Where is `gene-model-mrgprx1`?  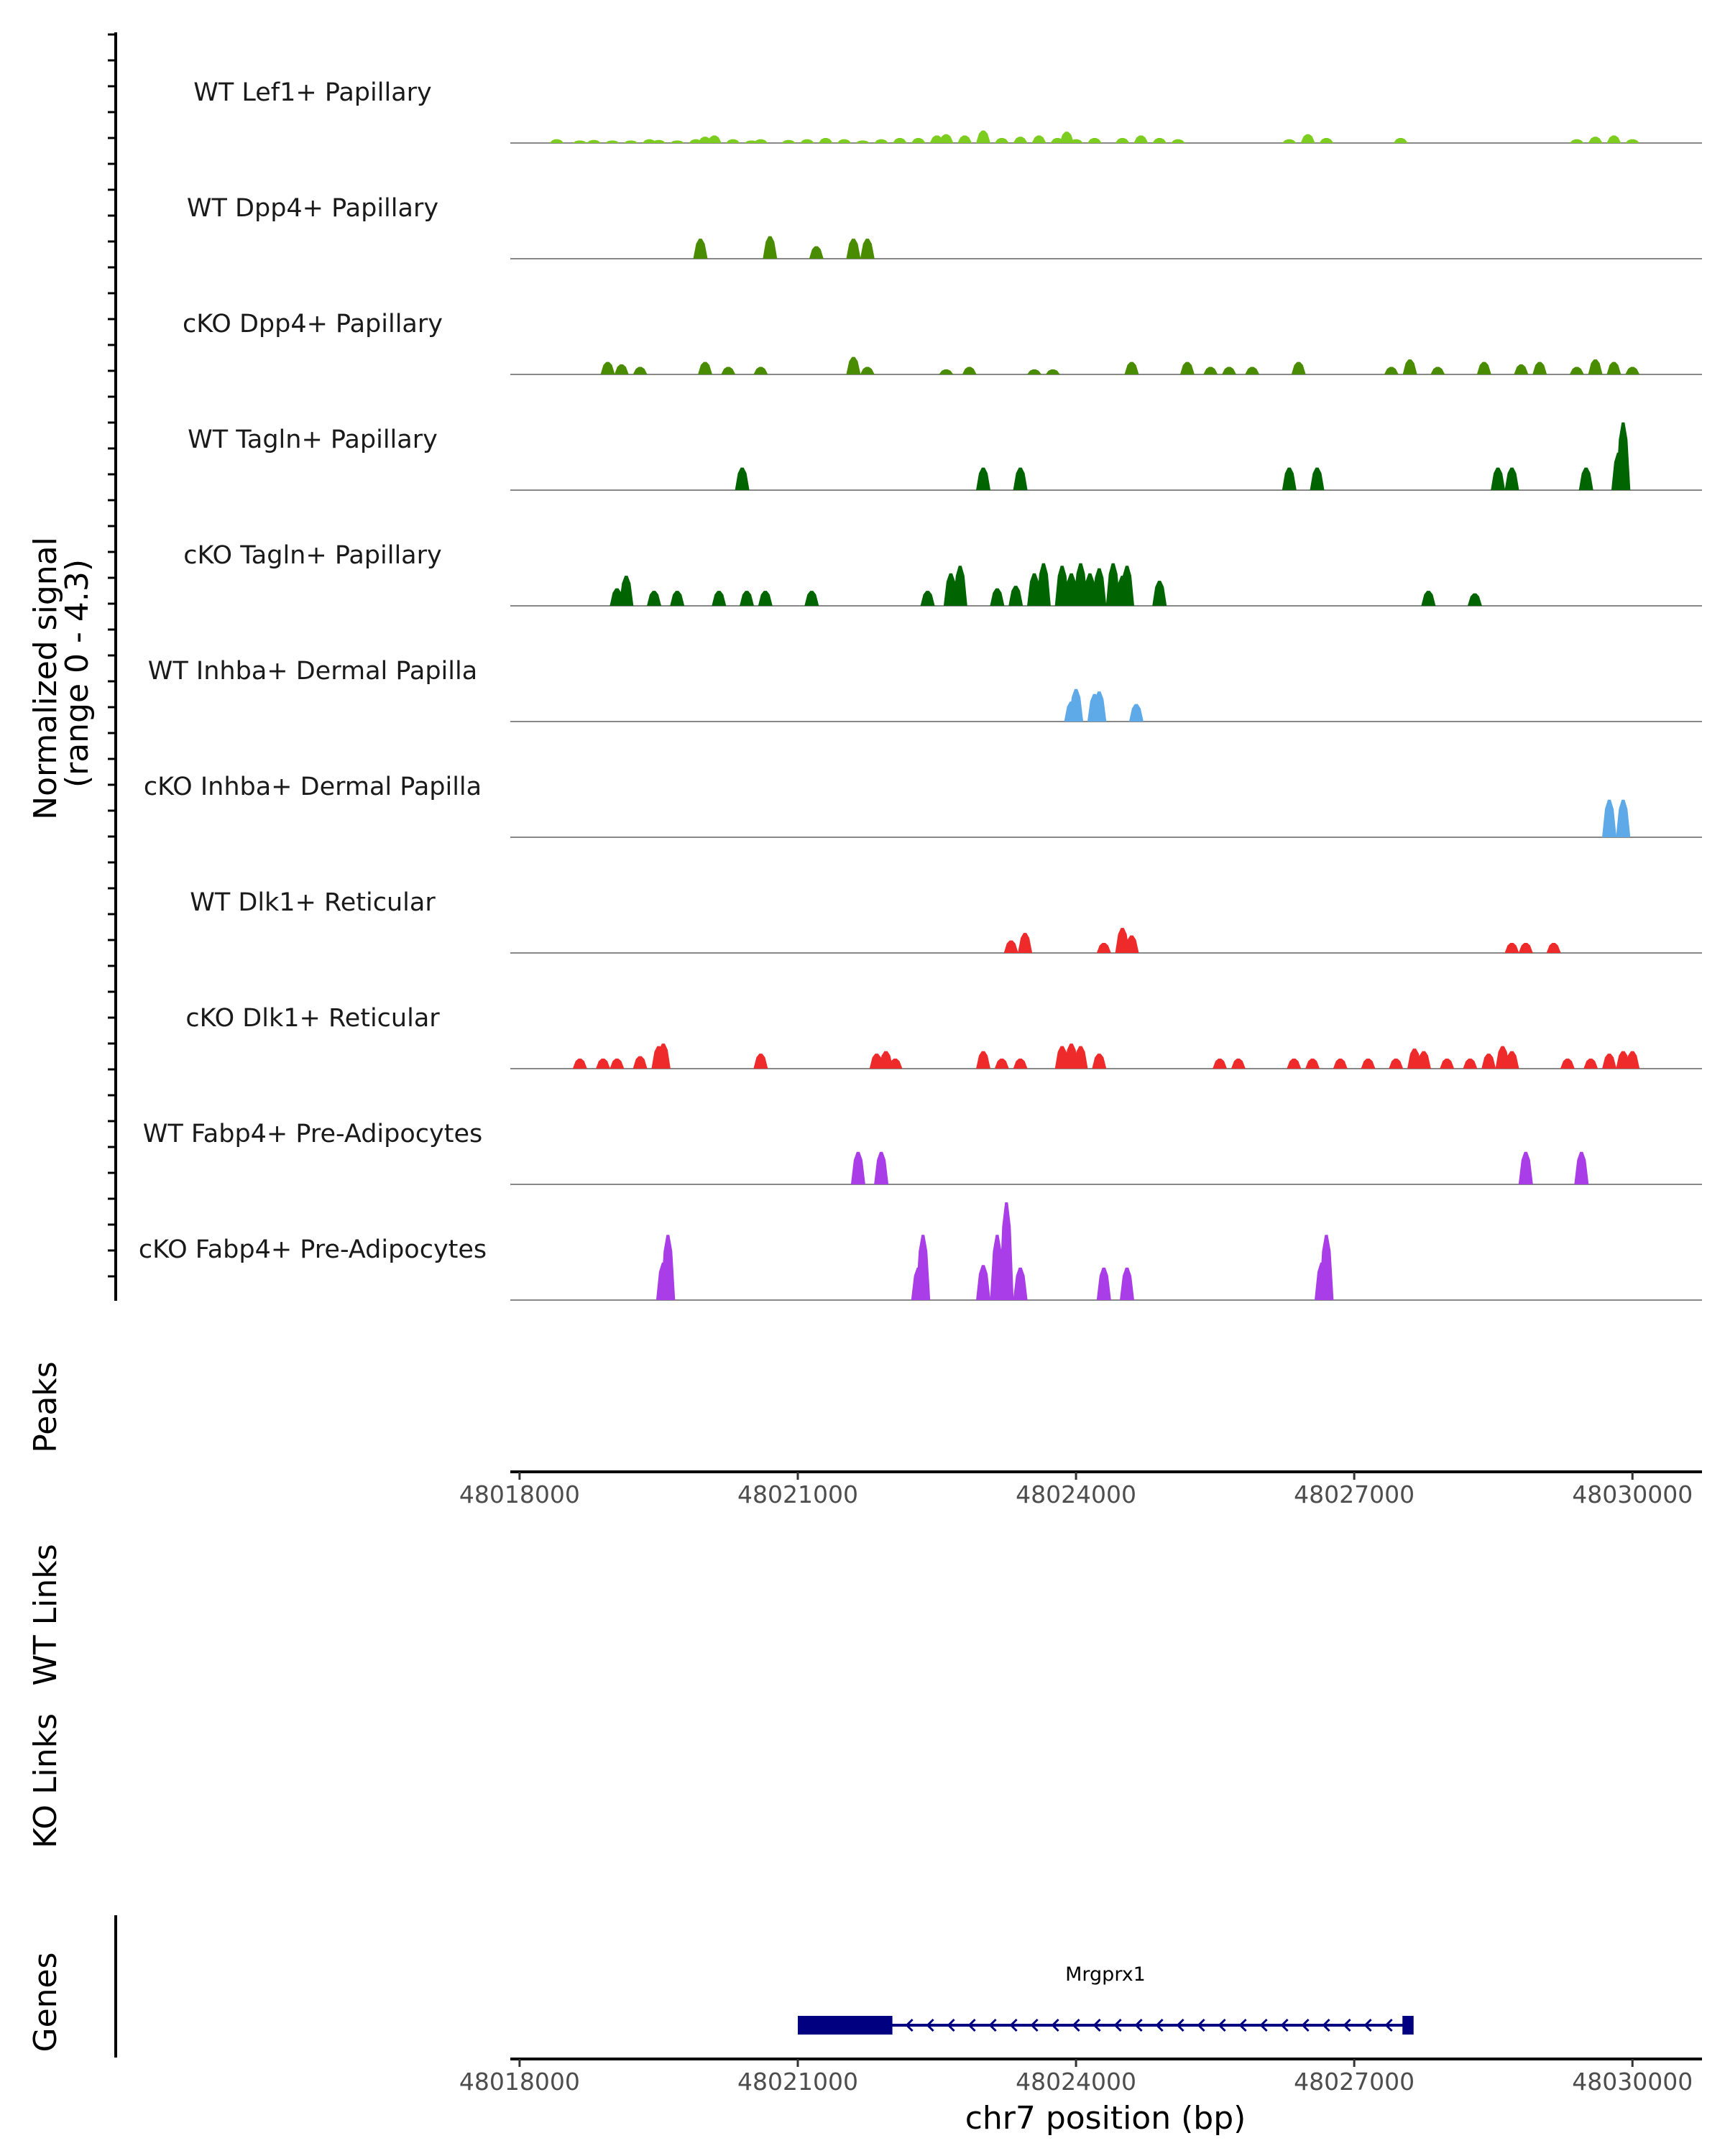 gene-model-mrgprx1 is located at coordinates (1105, 2025).